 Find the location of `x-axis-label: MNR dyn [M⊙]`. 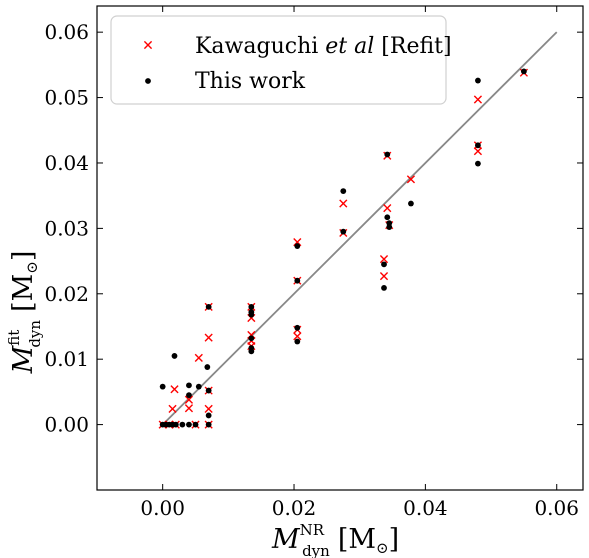

x-axis-label: MNR dyn [M⊙] is located at coordinates (335, 539).